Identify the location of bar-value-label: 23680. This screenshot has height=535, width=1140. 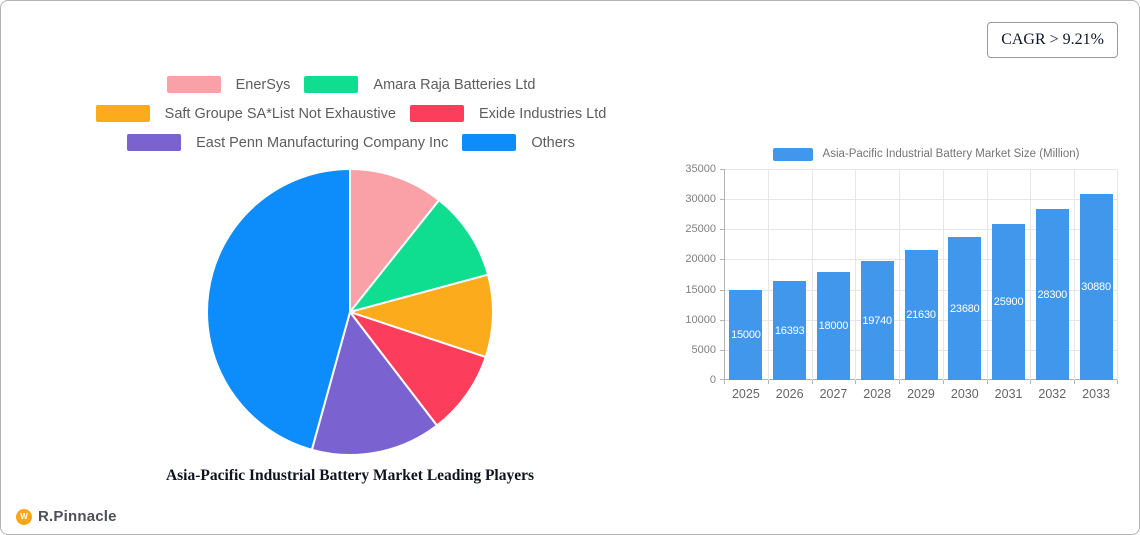
(965, 308).